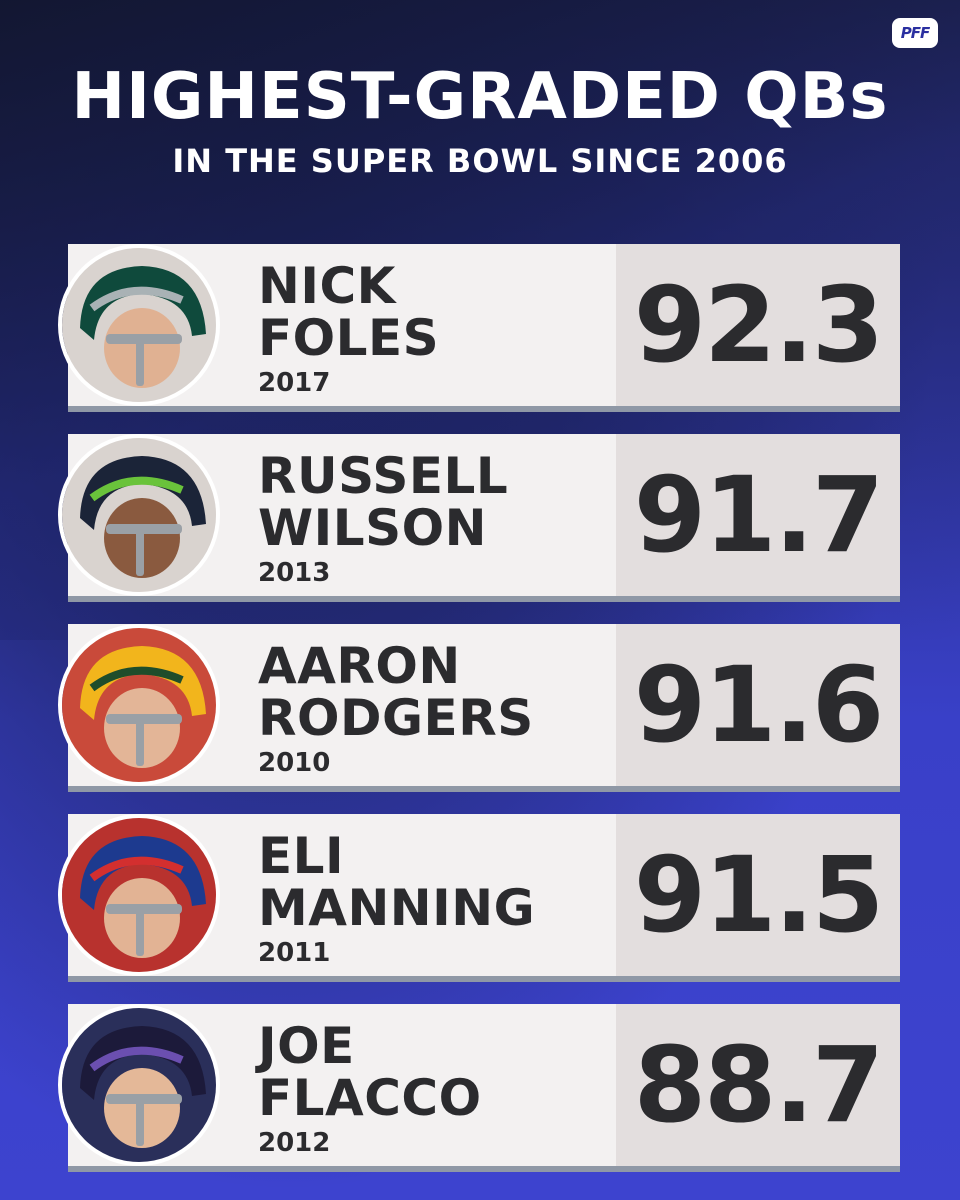  I want to click on player-row-flacco: JOE FLACCO 2012 88.7, so click(479, 1088).